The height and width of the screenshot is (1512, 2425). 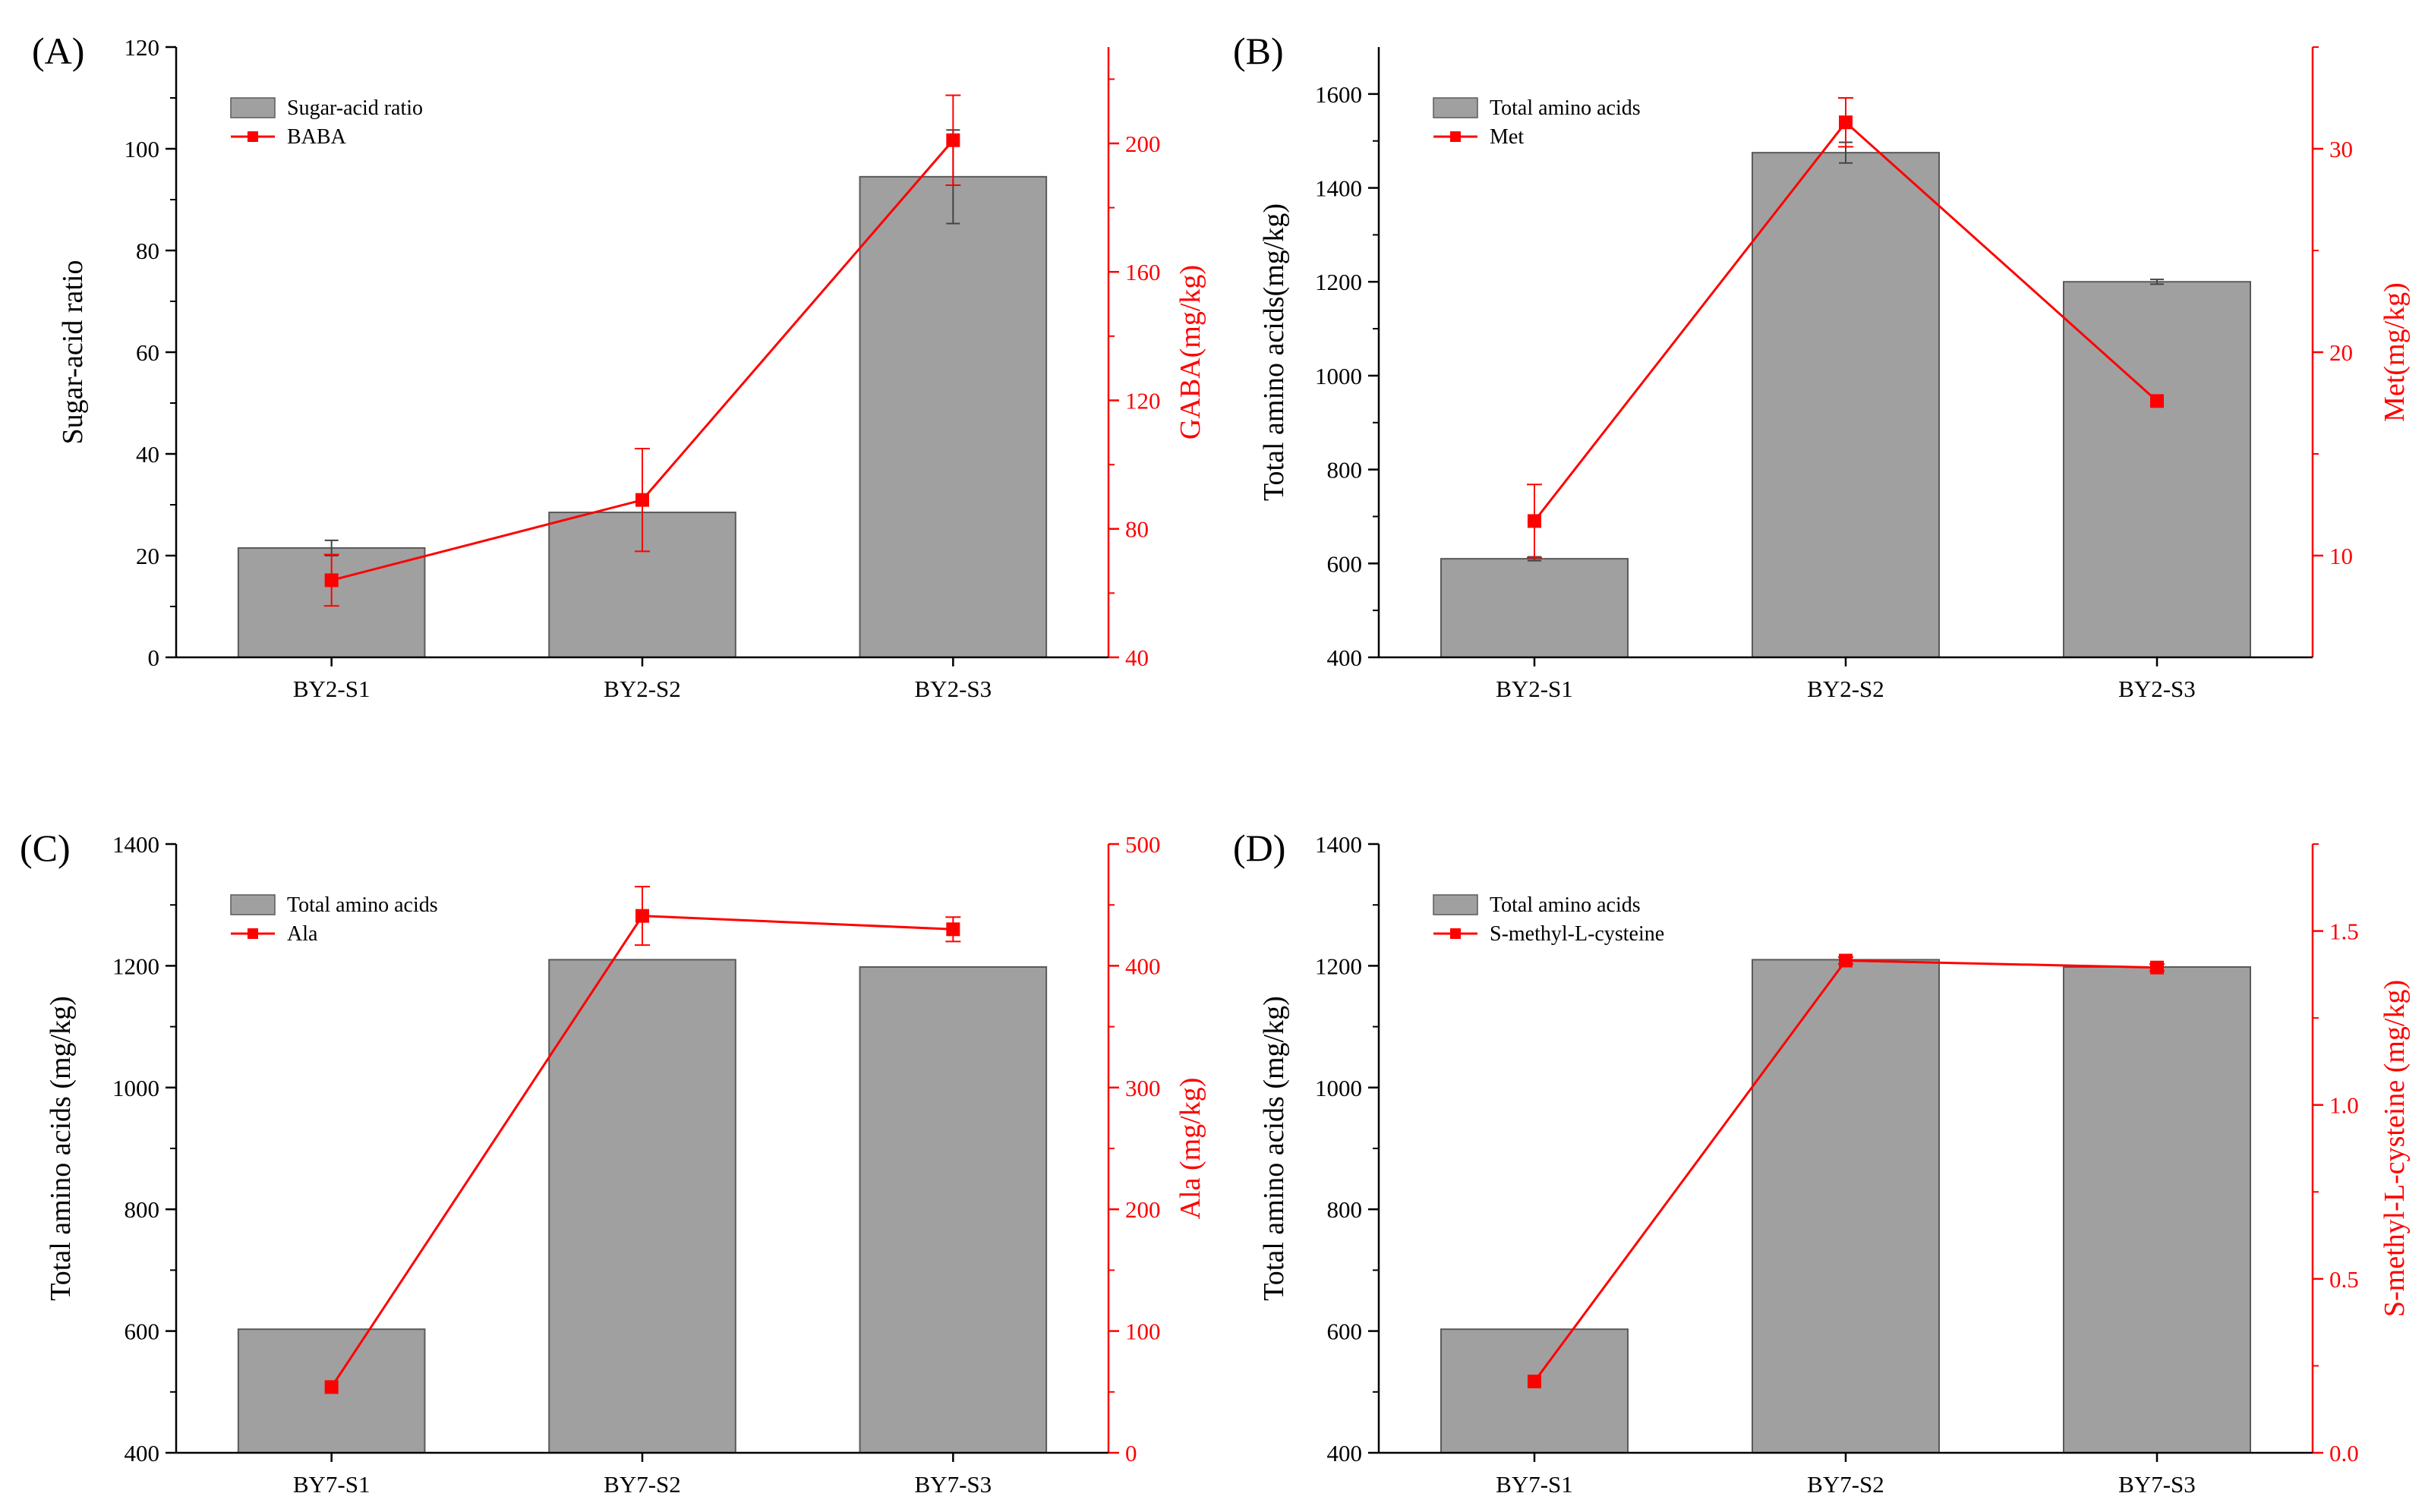 What do you see at coordinates (1143, 844) in the screenshot?
I see `right-tick-label: 500` at bounding box center [1143, 844].